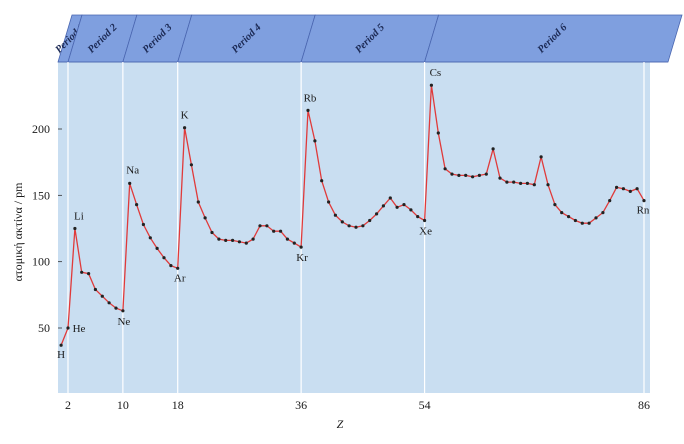 The image size is (684, 444). Describe the element at coordinates (340, 424) in the screenshot. I see `x-axis-label: Z` at that location.